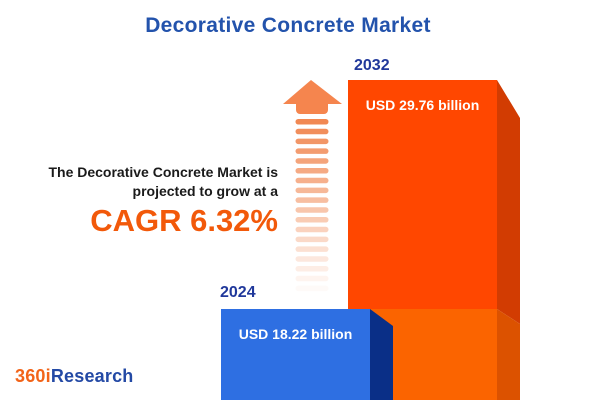 Image resolution: width=600 pixels, height=400 pixels. Describe the element at coordinates (381, 354) in the screenshot. I see `bar-2024-bevel` at that location.